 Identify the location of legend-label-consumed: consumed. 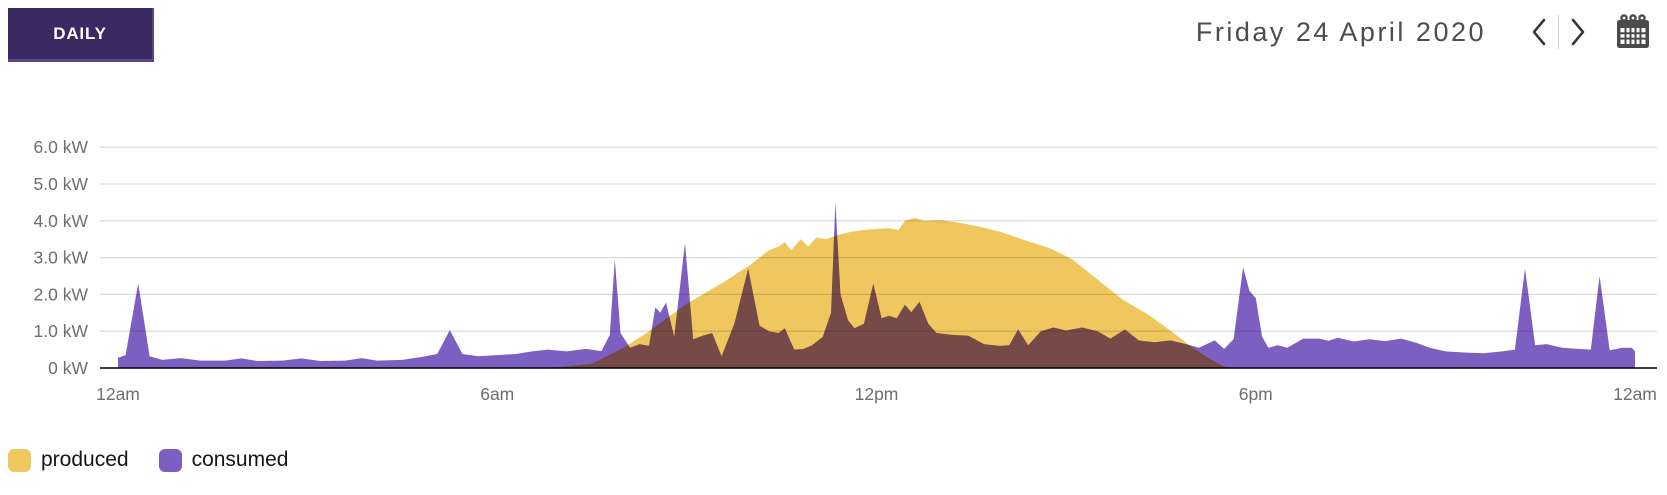
(240, 459).